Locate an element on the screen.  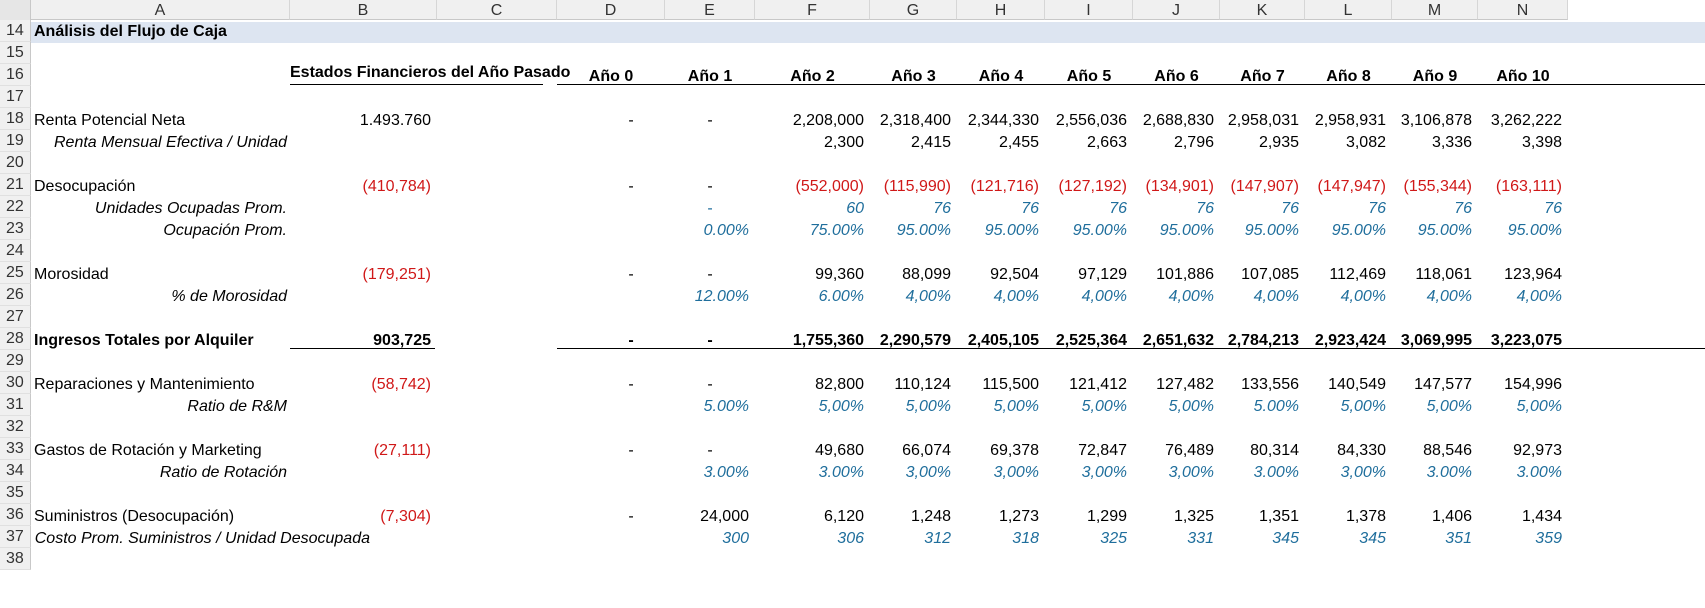
cell-h31: 5,00% is located at coordinates (1016, 406).